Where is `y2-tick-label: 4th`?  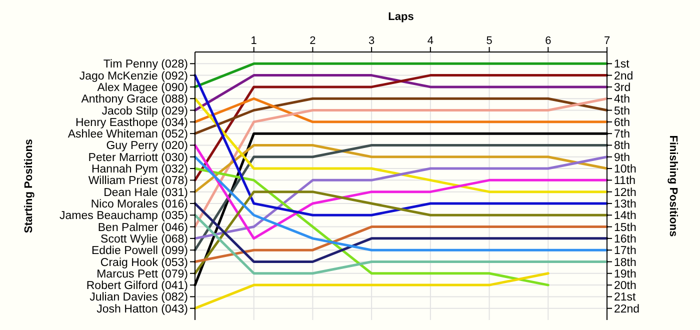
y2-tick-label: 4th is located at coordinates (622, 100).